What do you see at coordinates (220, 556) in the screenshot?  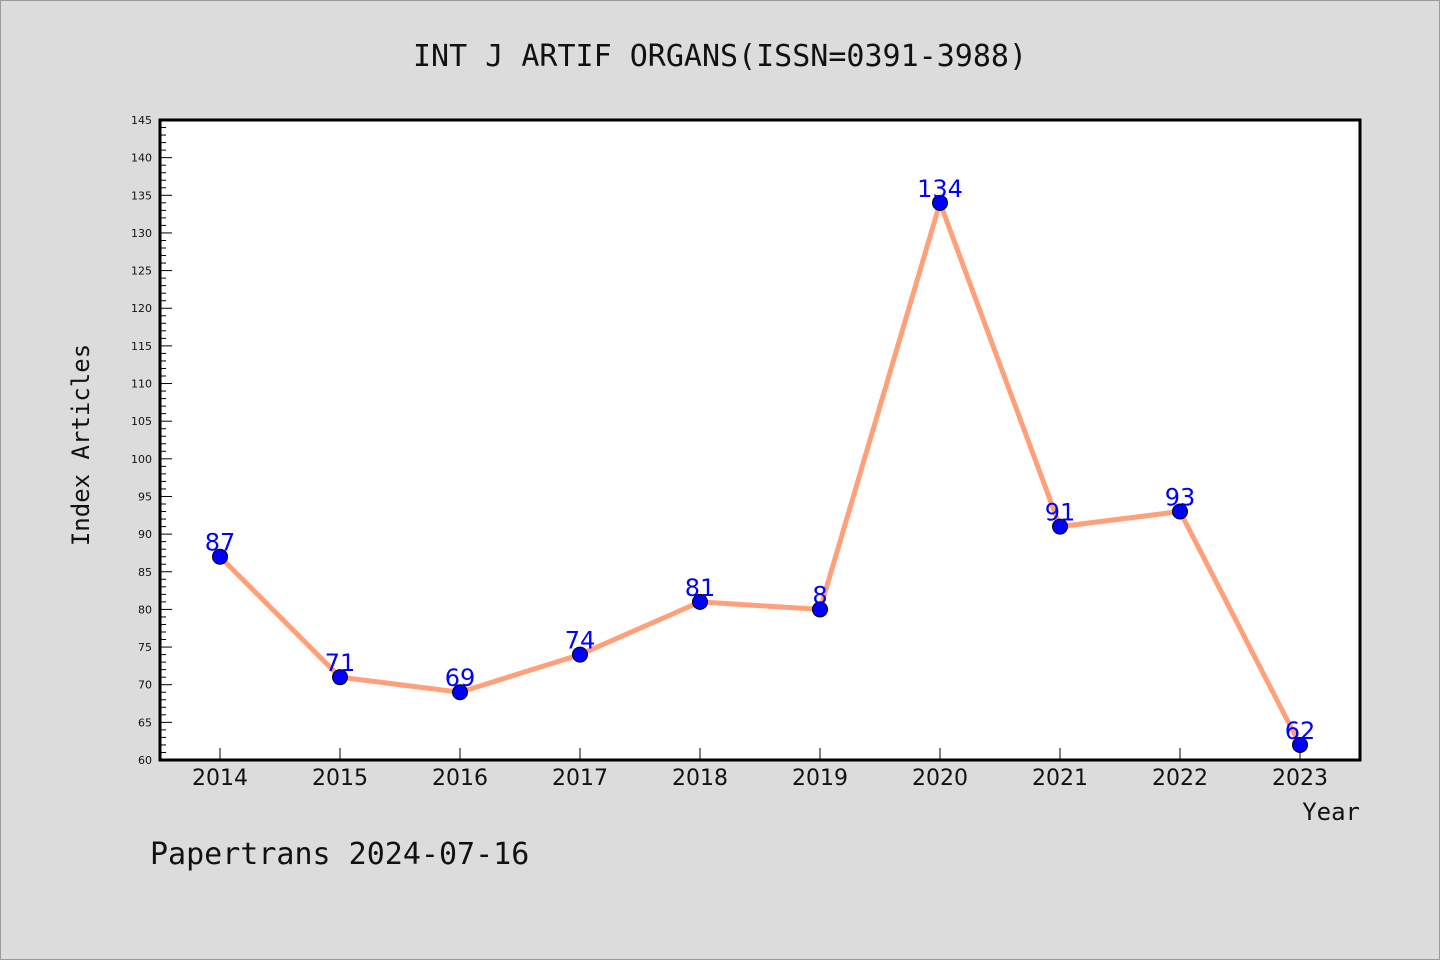 I see `data-point-2014` at bounding box center [220, 556].